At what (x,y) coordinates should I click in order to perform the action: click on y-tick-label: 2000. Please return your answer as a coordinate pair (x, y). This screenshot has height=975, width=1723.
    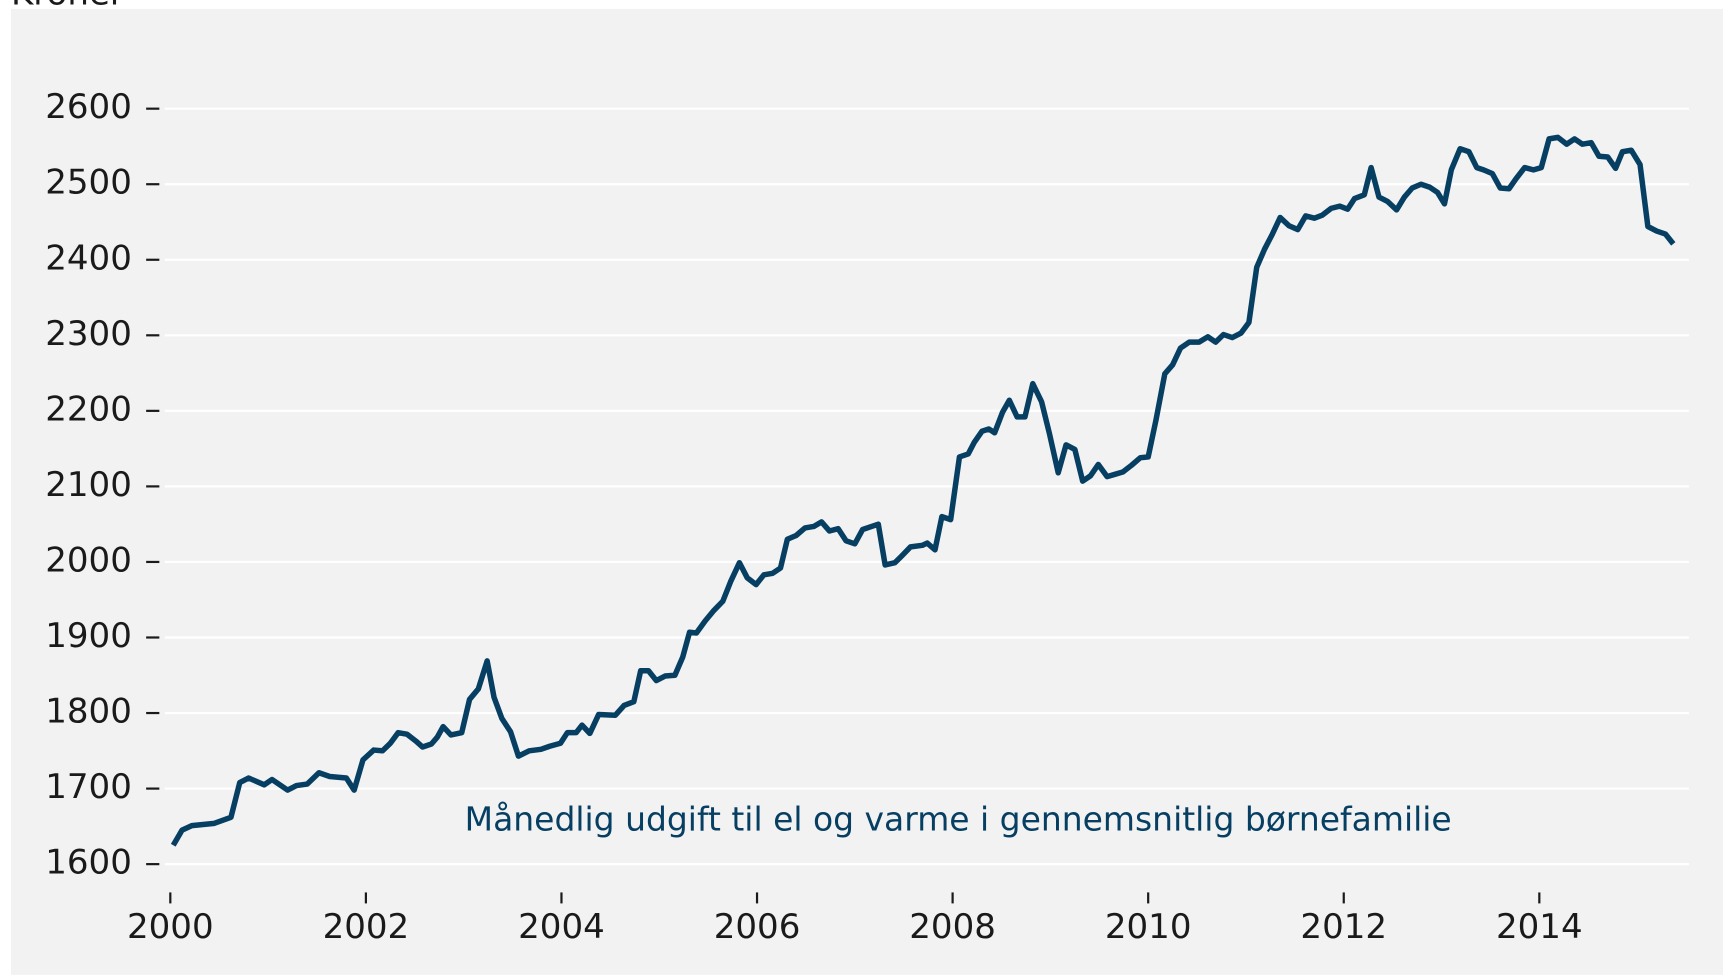
    Looking at the image, I should click on (88, 560).